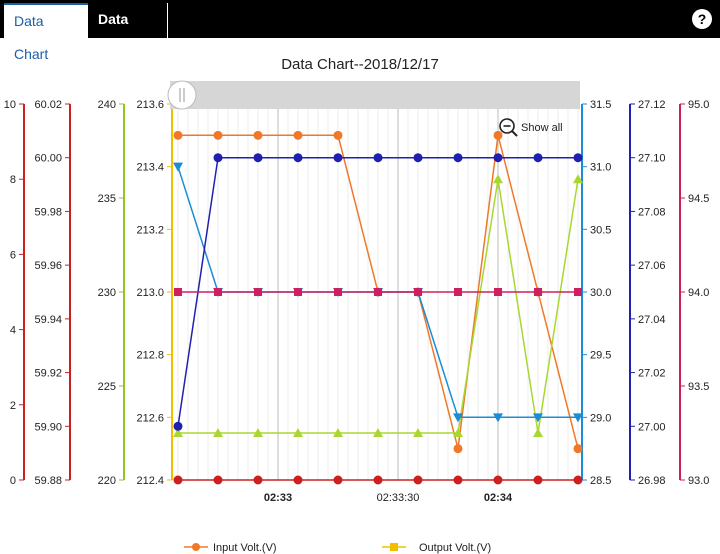  What do you see at coordinates (702, 19) in the screenshot?
I see `help-icon: ?` at bounding box center [702, 19].